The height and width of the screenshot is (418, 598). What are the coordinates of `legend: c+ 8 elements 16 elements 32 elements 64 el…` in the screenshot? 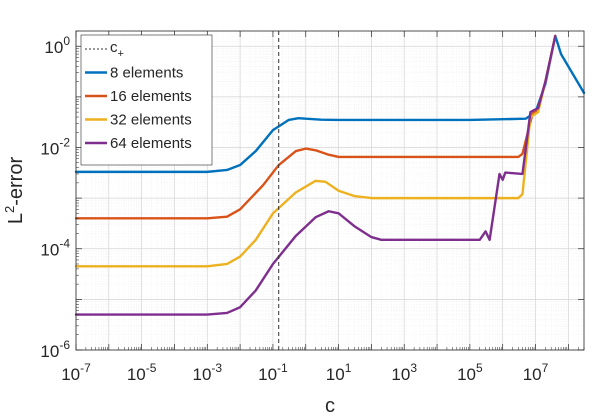 It's located at (146, 100).